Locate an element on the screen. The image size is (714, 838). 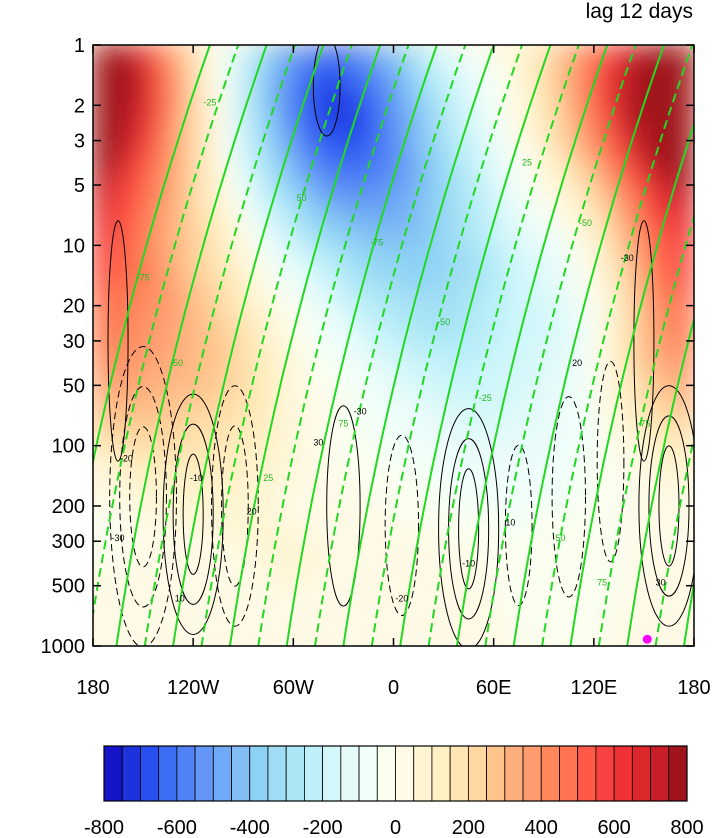
black-contour-label: -10 is located at coordinates (468, 563).